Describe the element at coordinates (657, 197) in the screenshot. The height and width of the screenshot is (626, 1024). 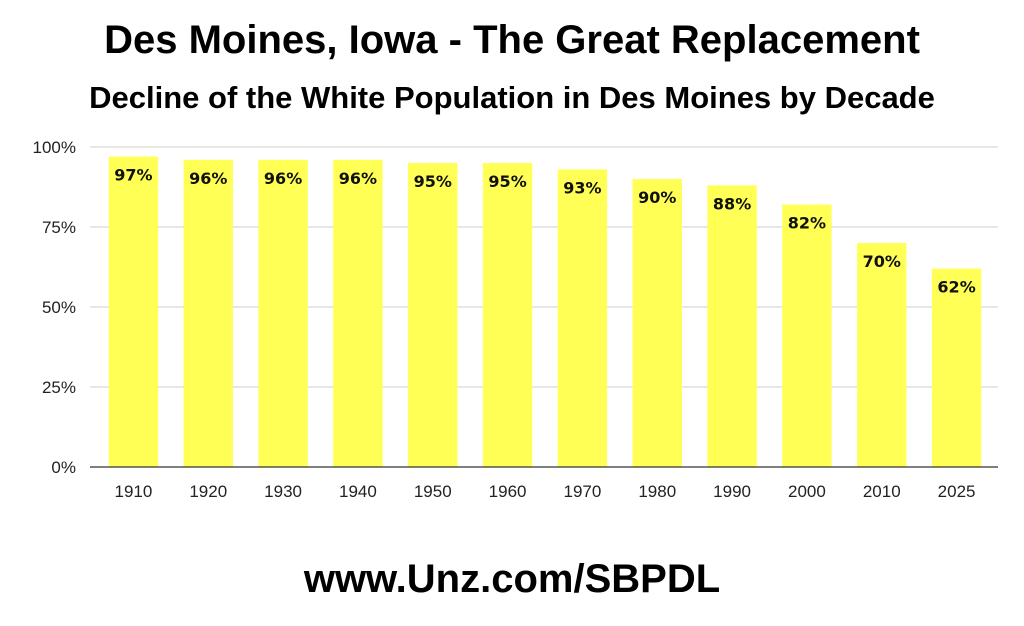
I see `data-label: 90%` at that location.